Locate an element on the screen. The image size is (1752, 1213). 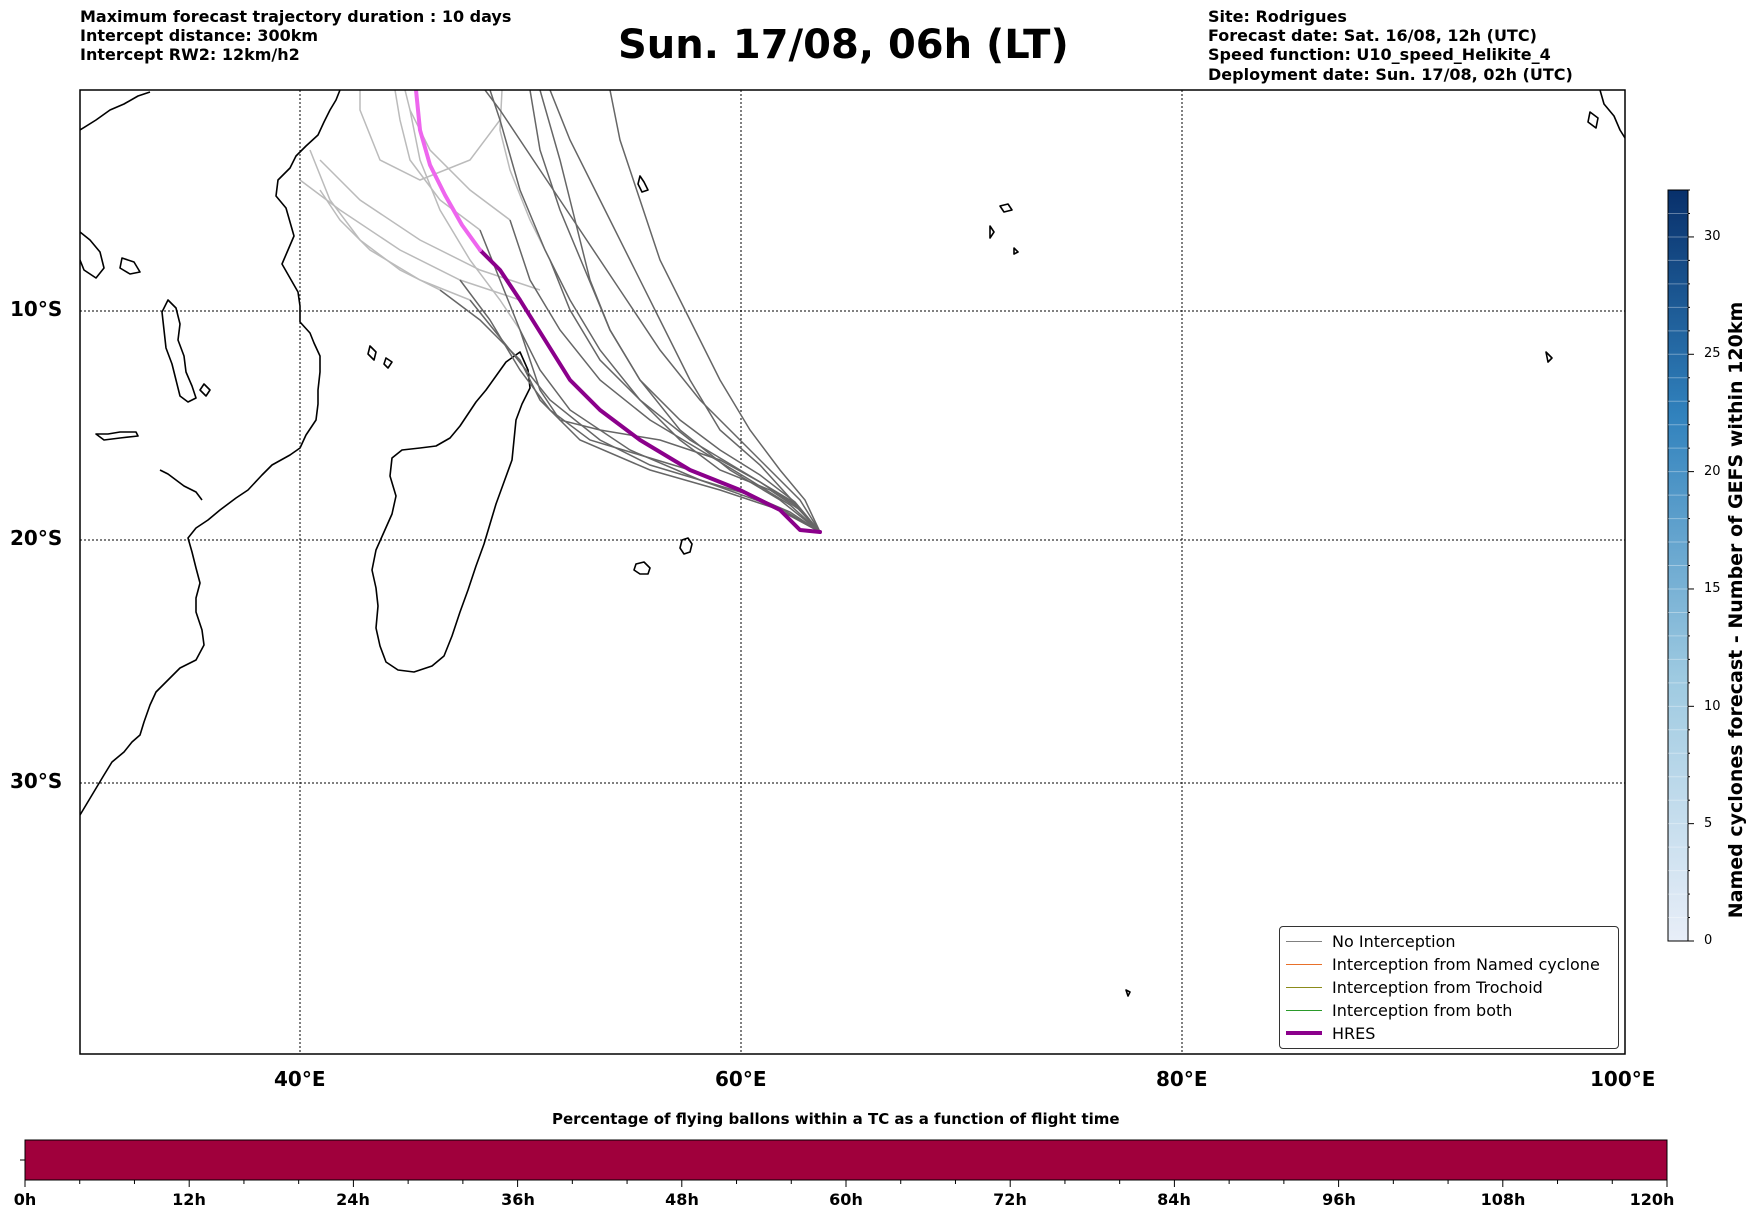
lon-label-100e: 100°E is located at coordinates (1623, 1079).